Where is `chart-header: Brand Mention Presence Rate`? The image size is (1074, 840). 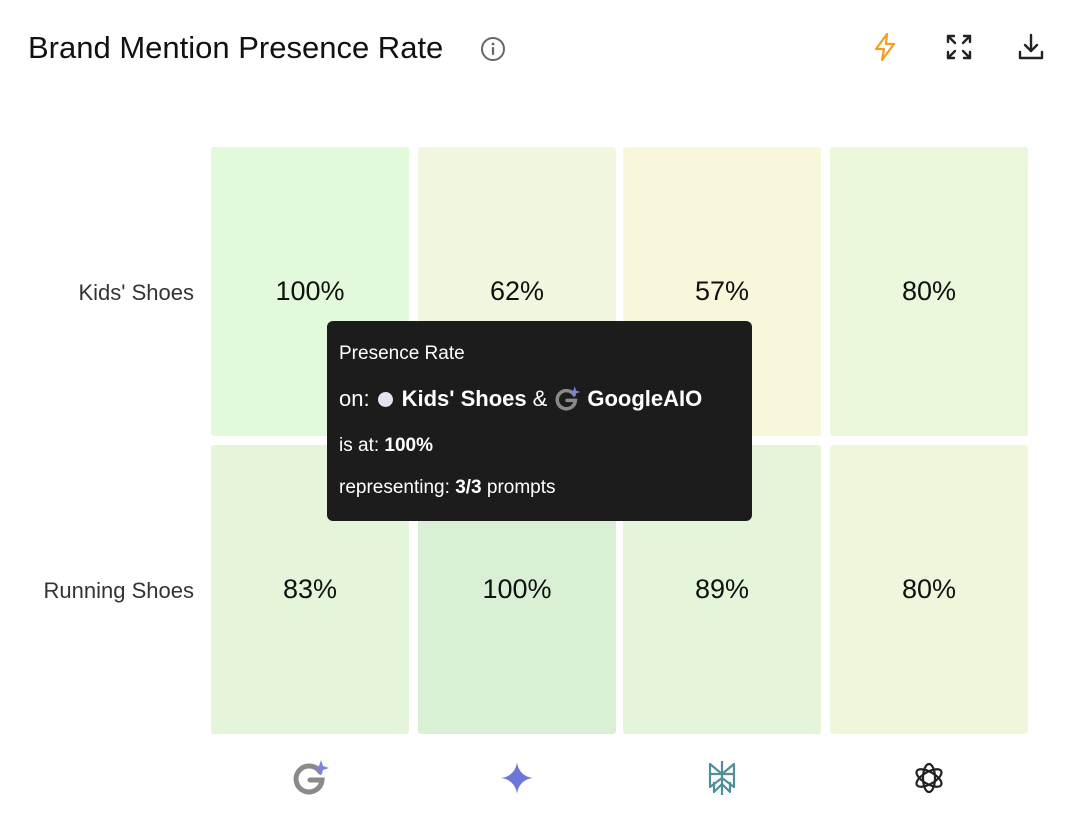
chart-header: Brand Mention Presence Rate is located at coordinates (539, 48).